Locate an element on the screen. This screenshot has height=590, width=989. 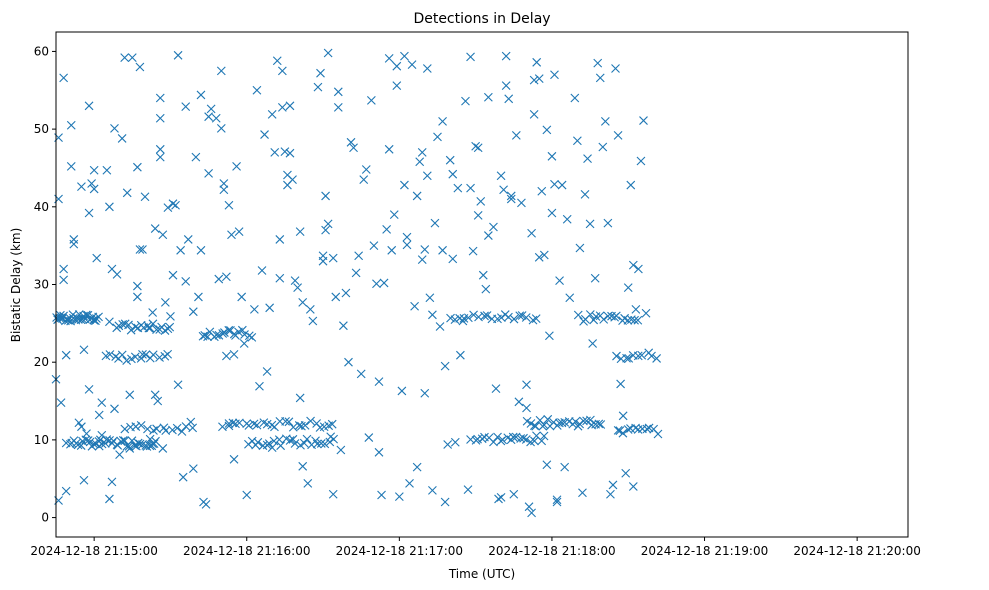
x-tick-label: 2024-12-18 21:16:00 is located at coordinates (246, 551).